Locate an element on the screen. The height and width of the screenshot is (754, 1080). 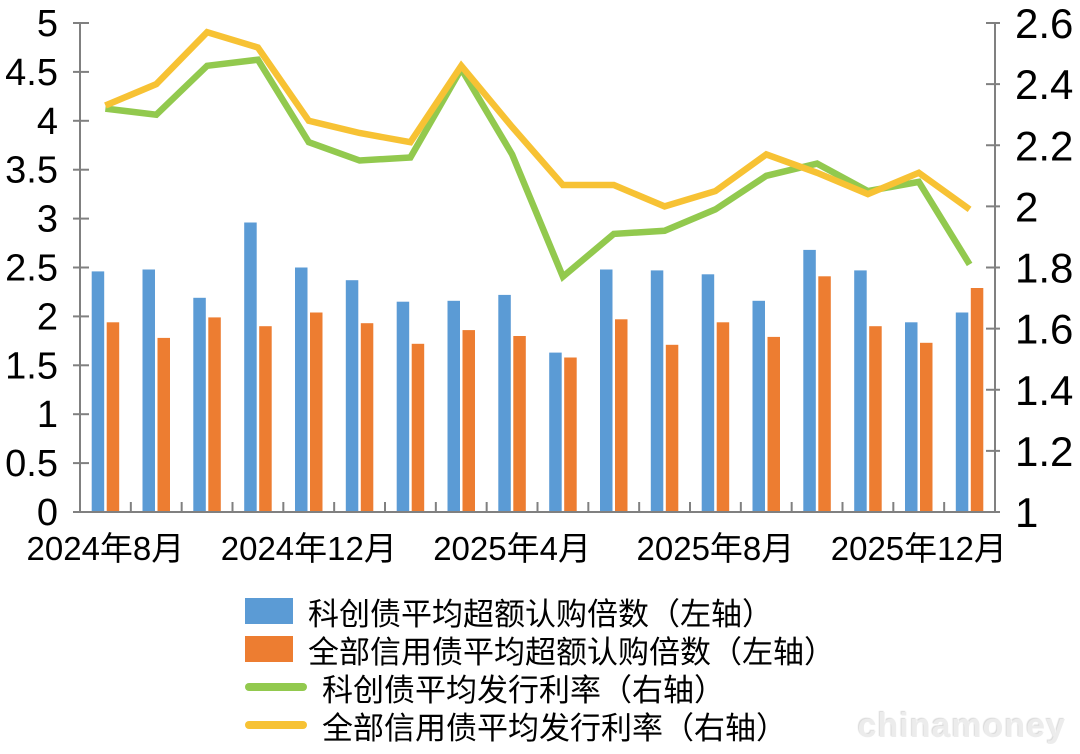
x-axis-label: 2025年4月 is located at coordinates (512, 548).